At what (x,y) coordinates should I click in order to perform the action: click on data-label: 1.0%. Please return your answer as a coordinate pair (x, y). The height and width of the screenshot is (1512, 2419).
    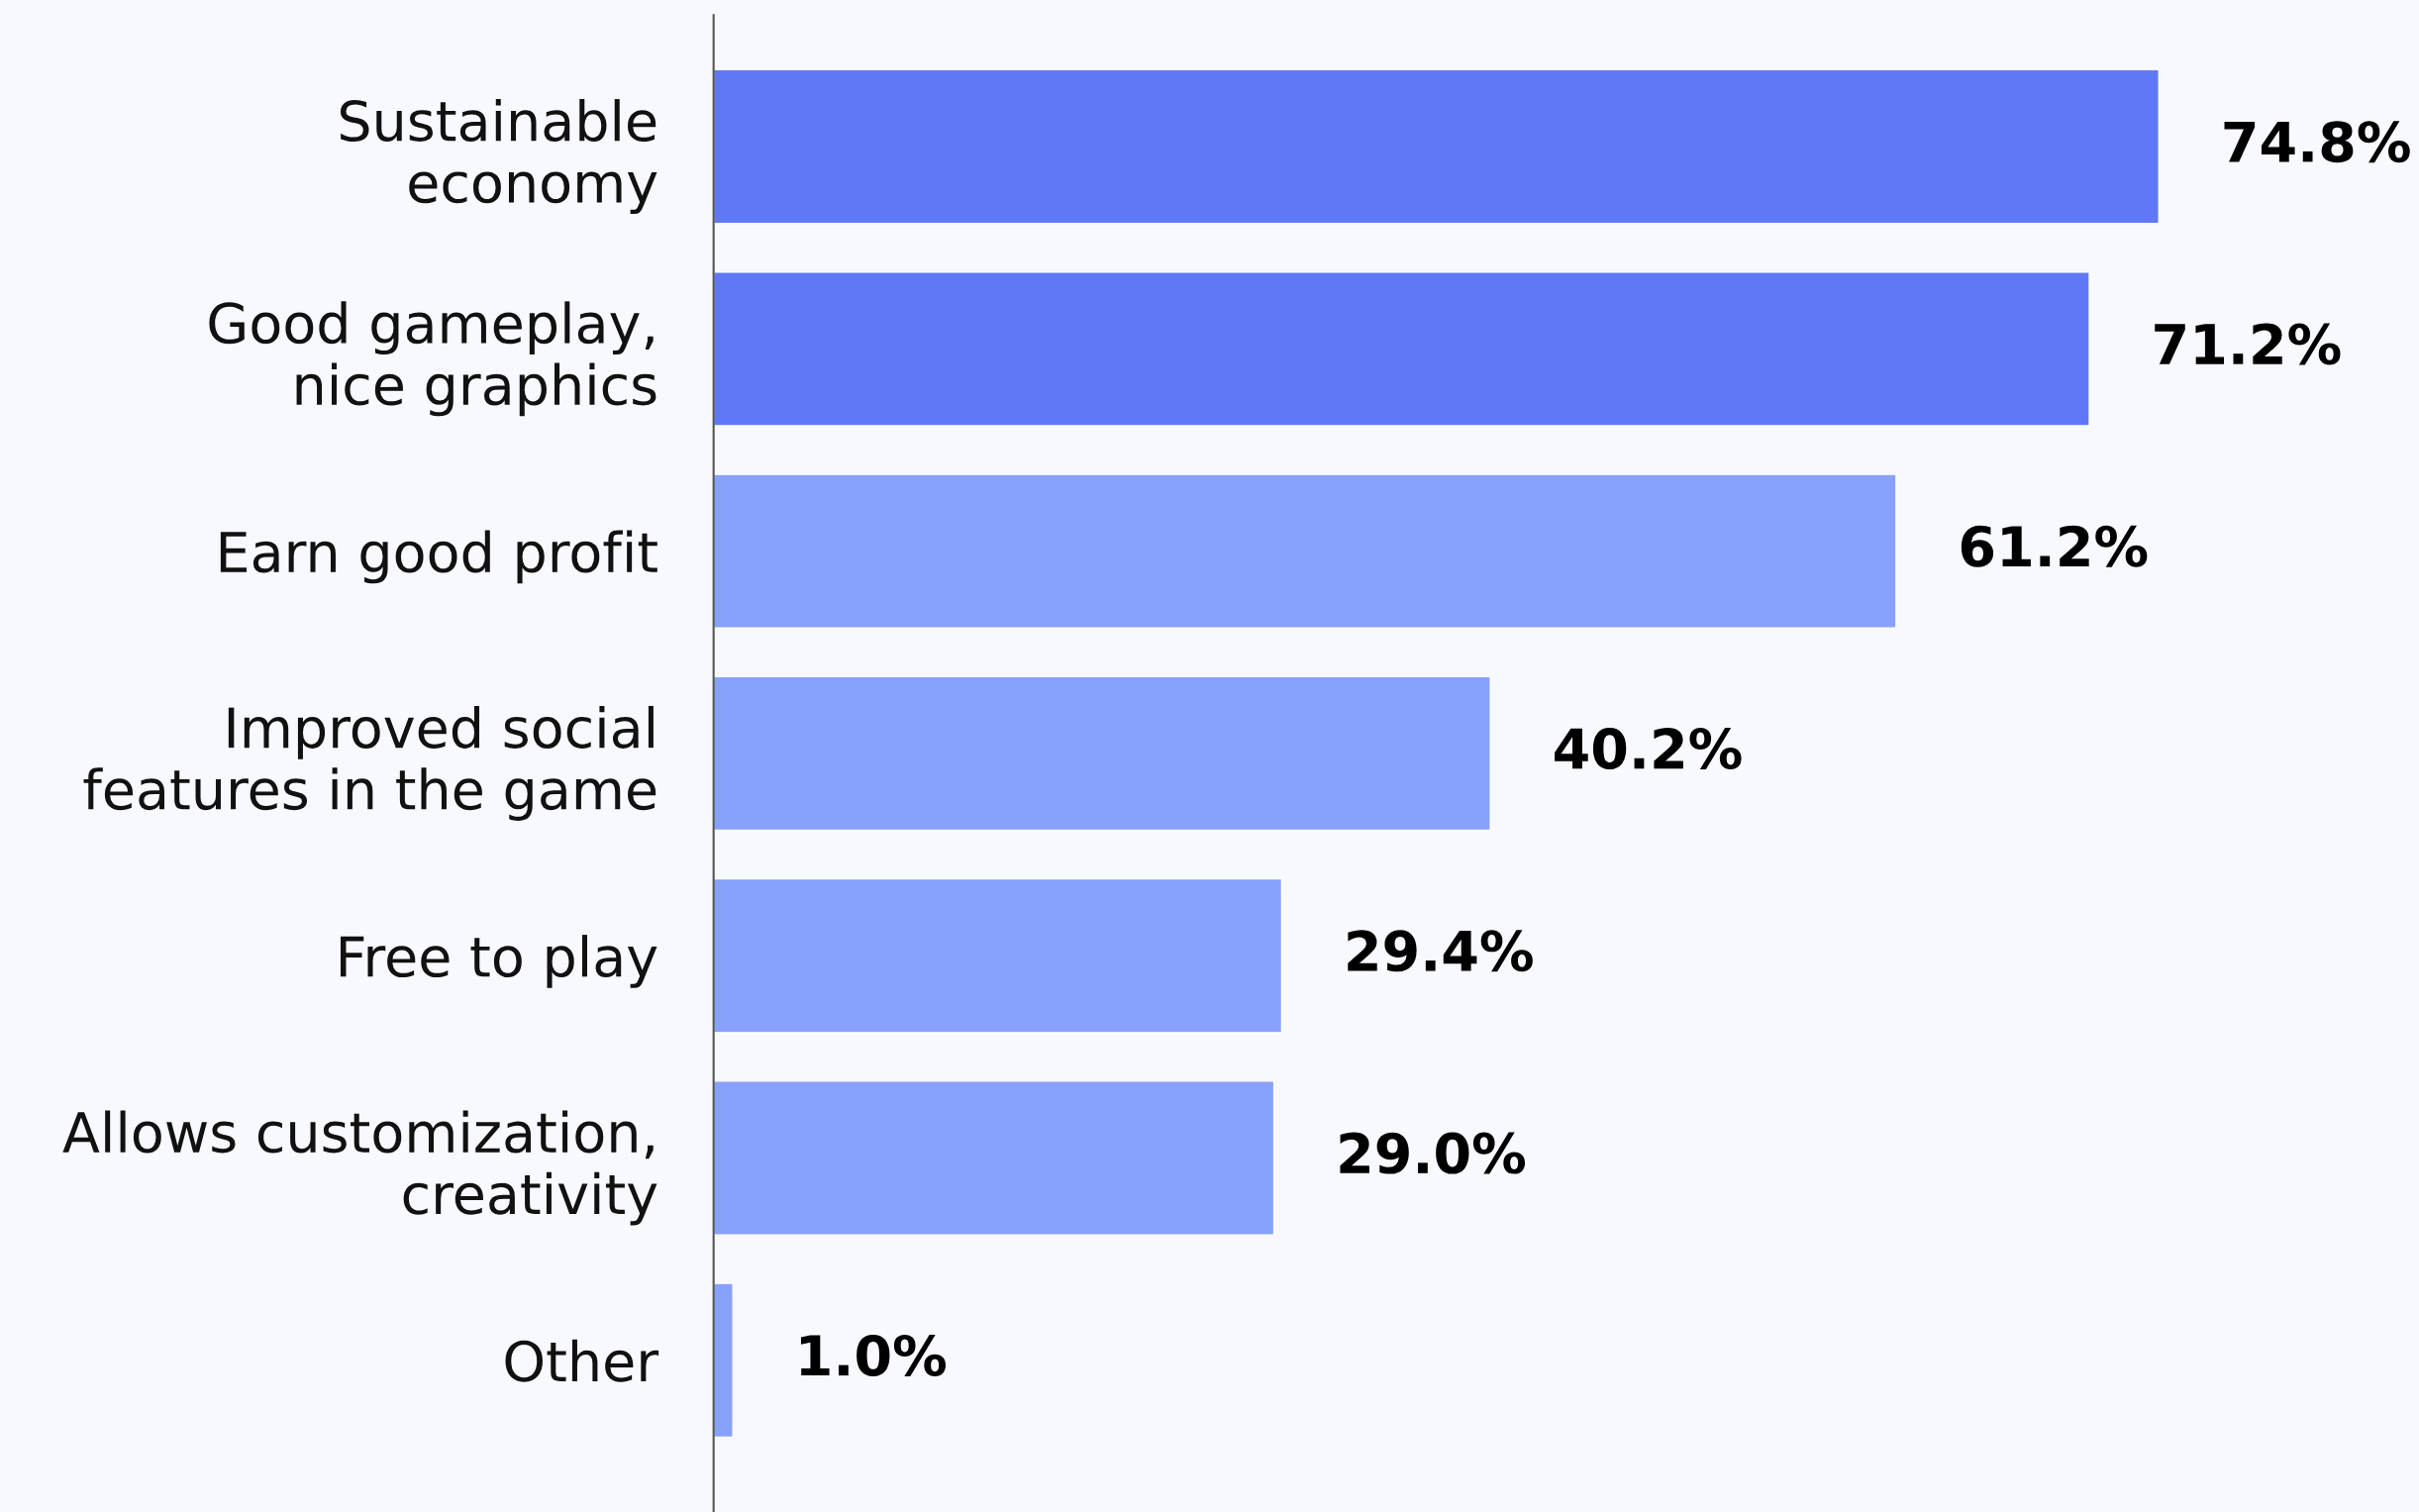
    Looking at the image, I should click on (873, 1355).